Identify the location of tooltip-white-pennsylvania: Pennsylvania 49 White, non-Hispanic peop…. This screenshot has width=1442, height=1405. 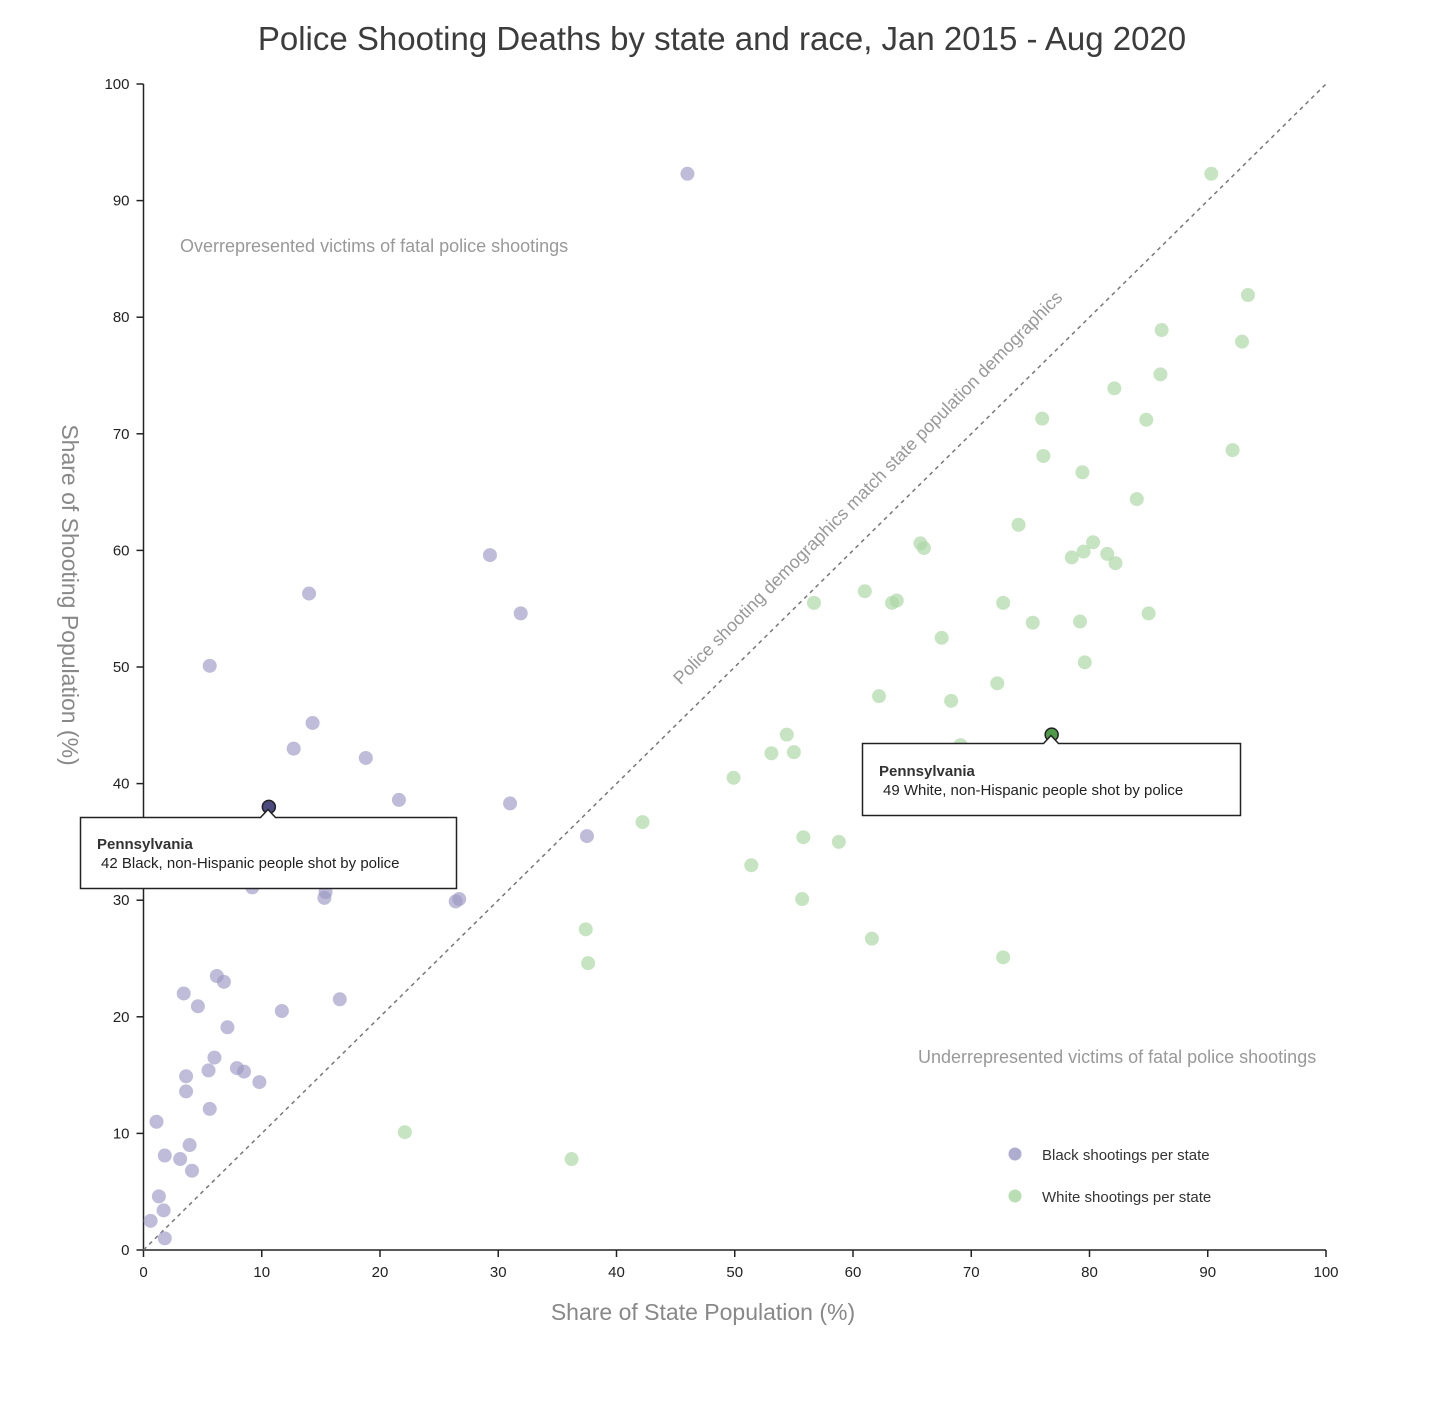
(1051, 775).